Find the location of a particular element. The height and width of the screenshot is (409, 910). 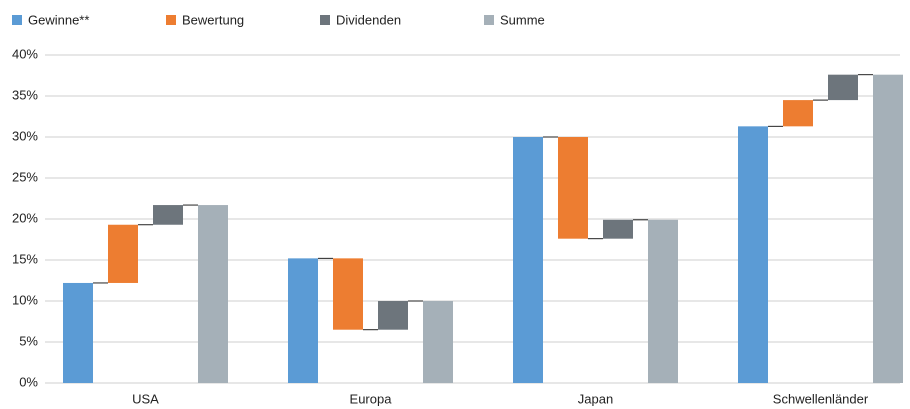

y-tick-label: 10% is located at coordinates (25, 299).